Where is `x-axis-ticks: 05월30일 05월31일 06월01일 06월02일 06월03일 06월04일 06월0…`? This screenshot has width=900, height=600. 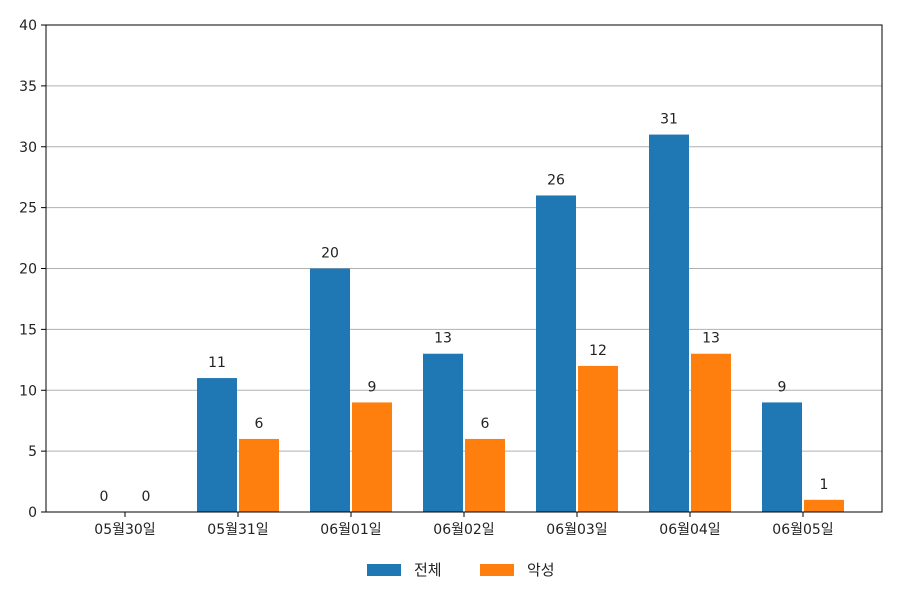
x-axis-ticks: 05월30일 05월31일 06월01일 06월02일 06월03일 06월04일 06월0… is located at coordinates (464, 525).